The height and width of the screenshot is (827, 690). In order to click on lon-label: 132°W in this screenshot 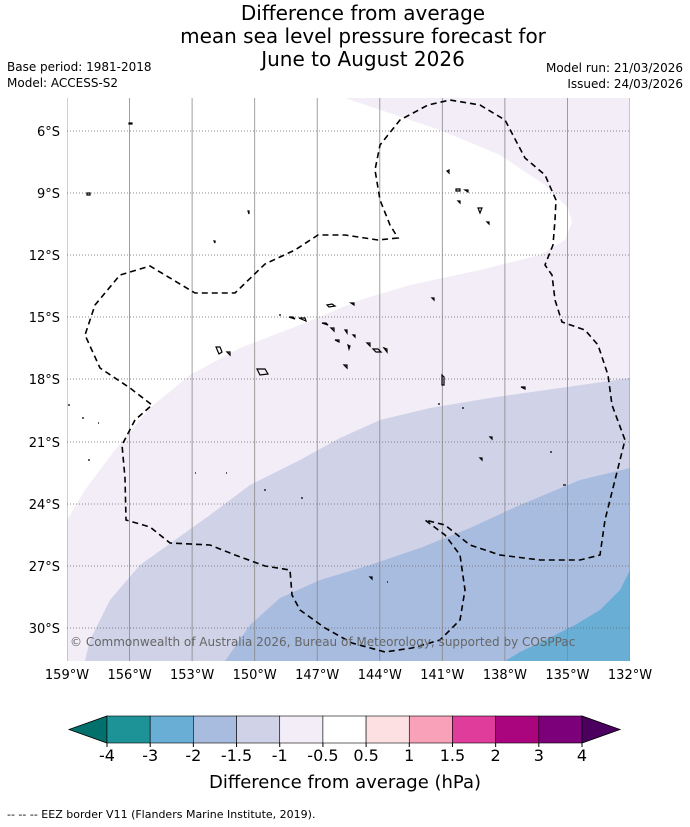, I will do `click(630, 675)`.